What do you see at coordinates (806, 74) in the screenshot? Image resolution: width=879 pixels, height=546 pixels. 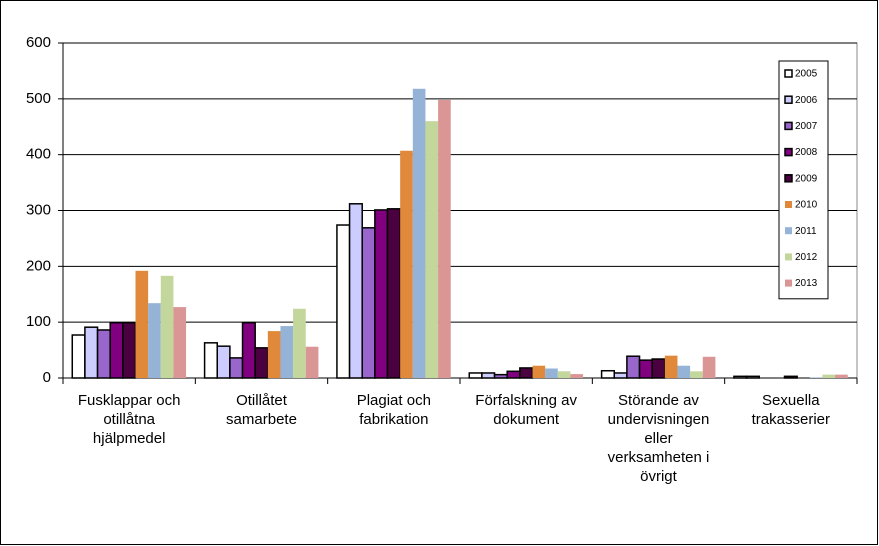 I see `legend-label: 2005` at bounding box center [806, 74].